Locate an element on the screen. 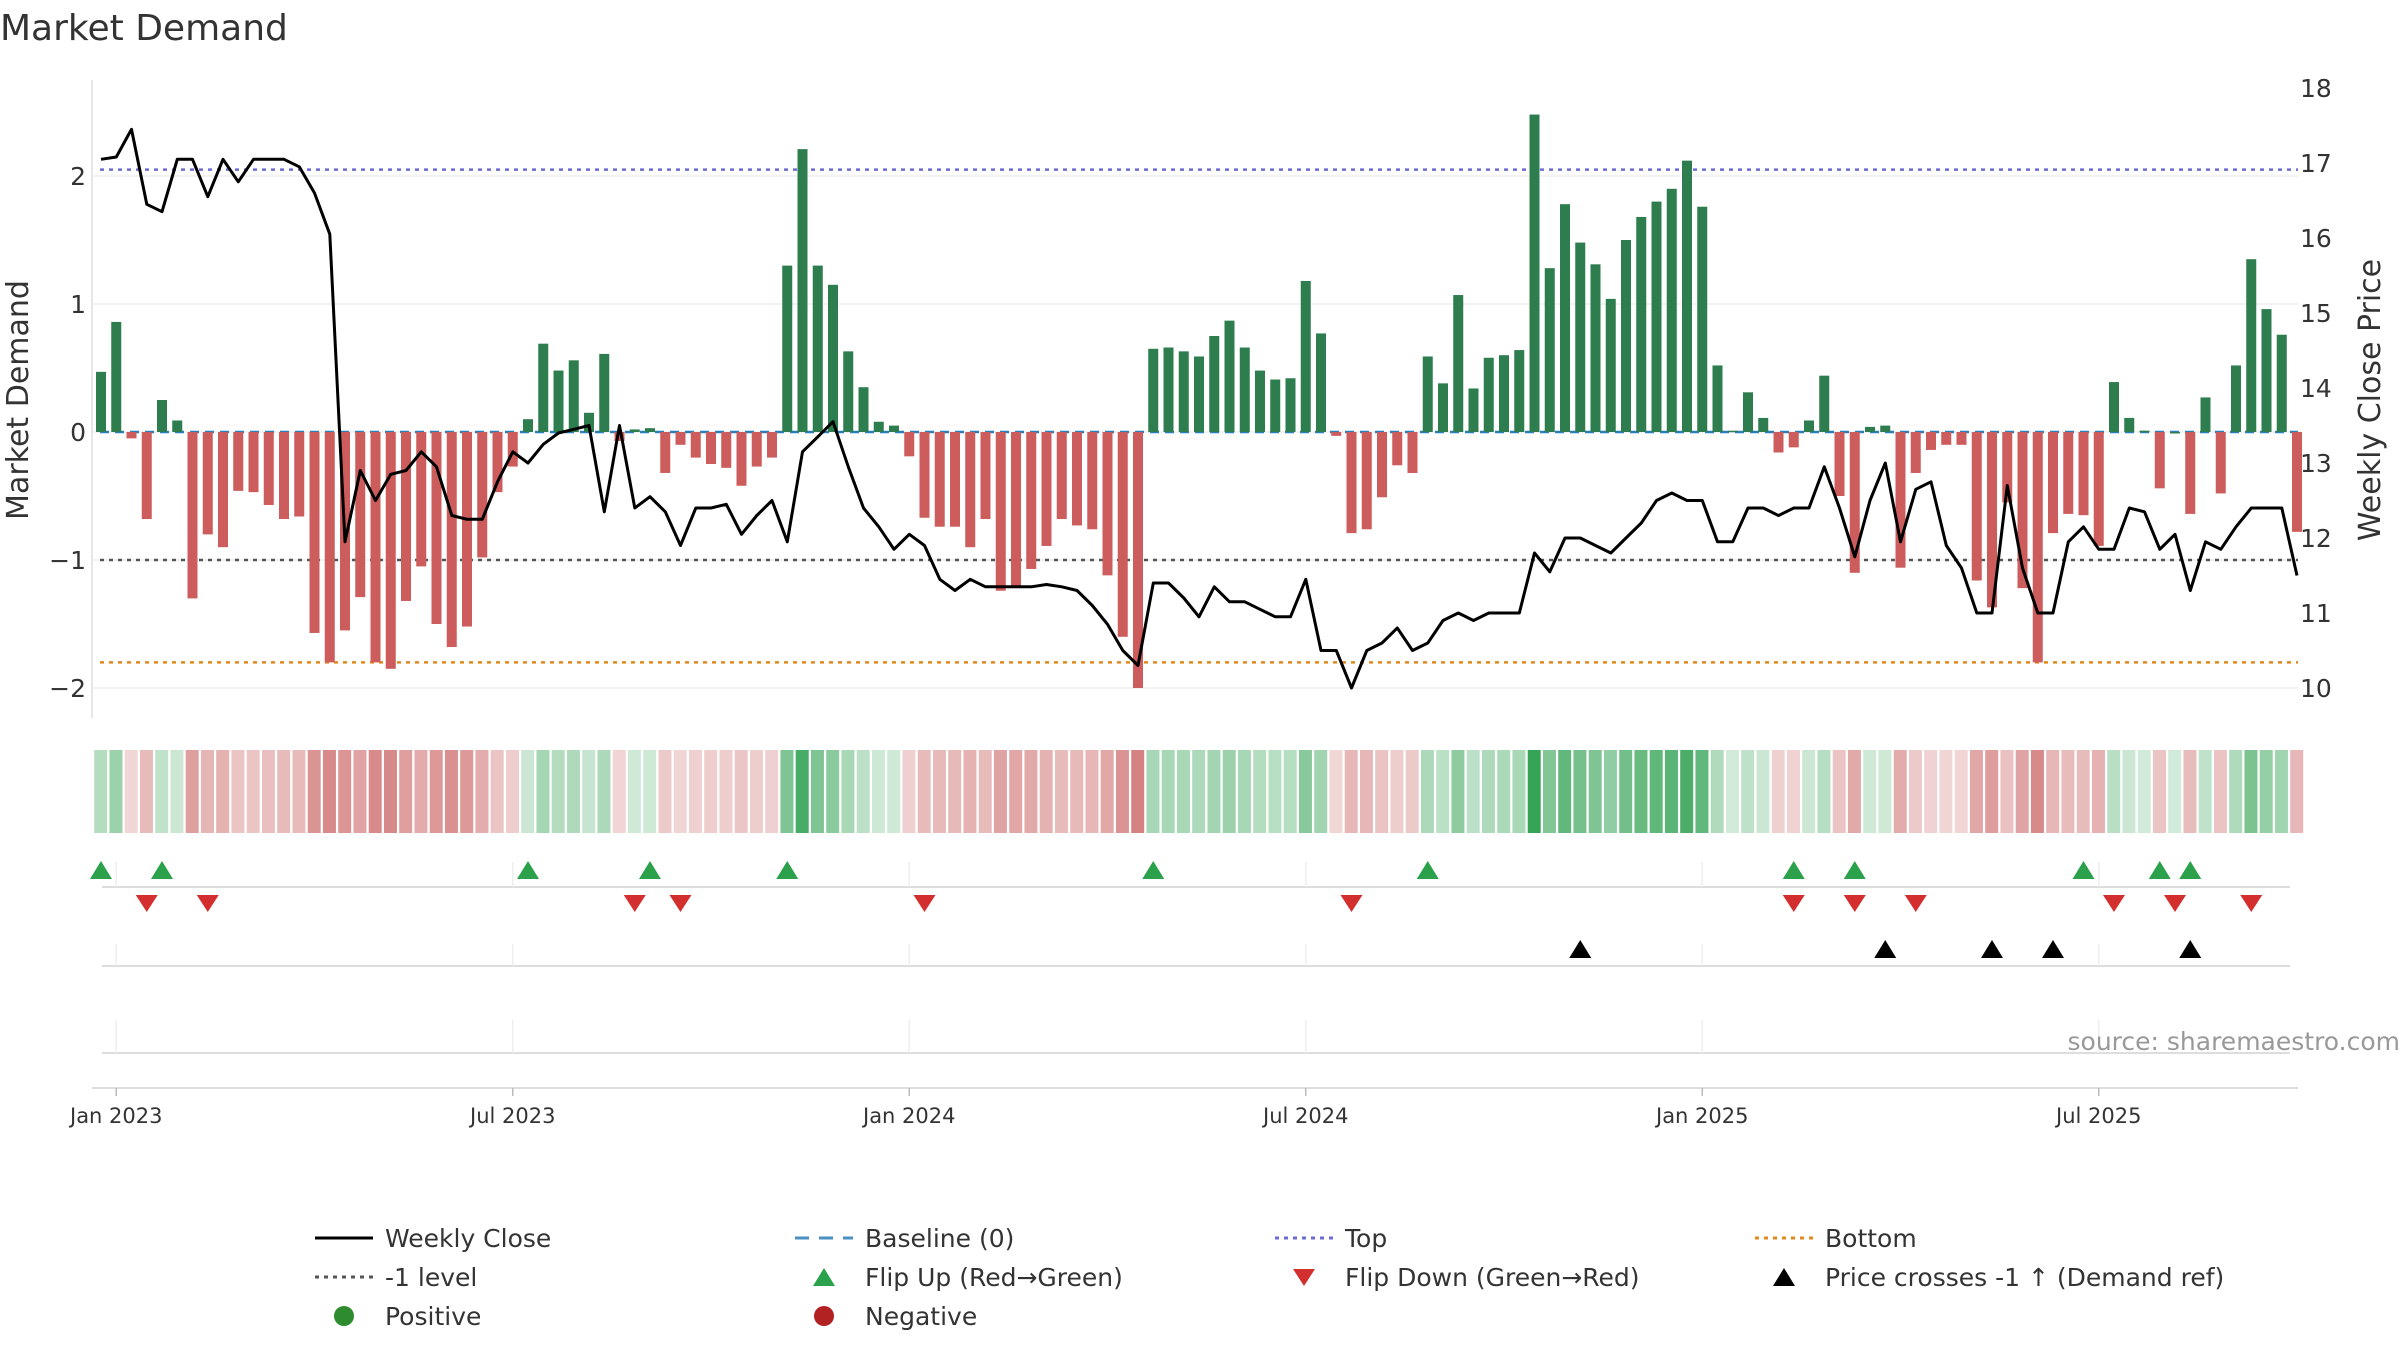 The width and height of the screenshot is (2400, 1350). flip-down-marker is located at coordinates (924, 903).